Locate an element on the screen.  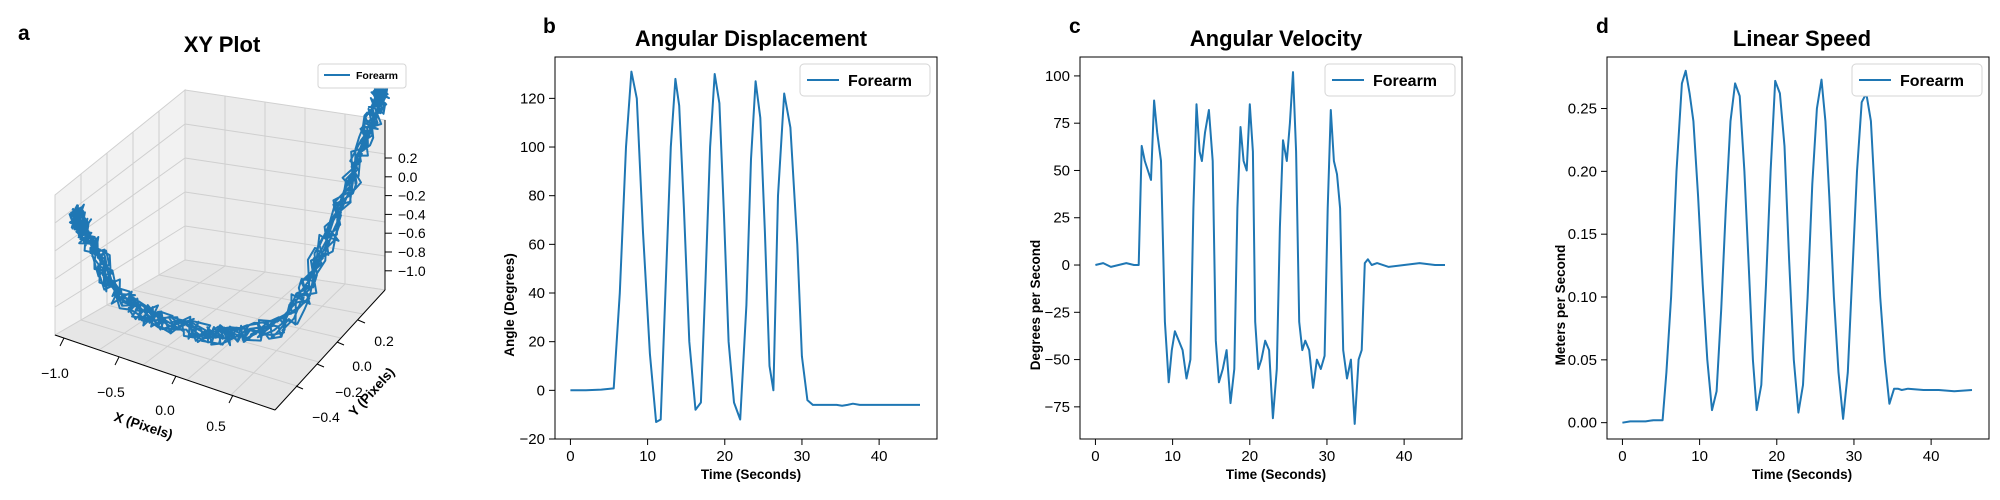
y-axis-label: Degrees per Second is located at coordinates (1035, 305).